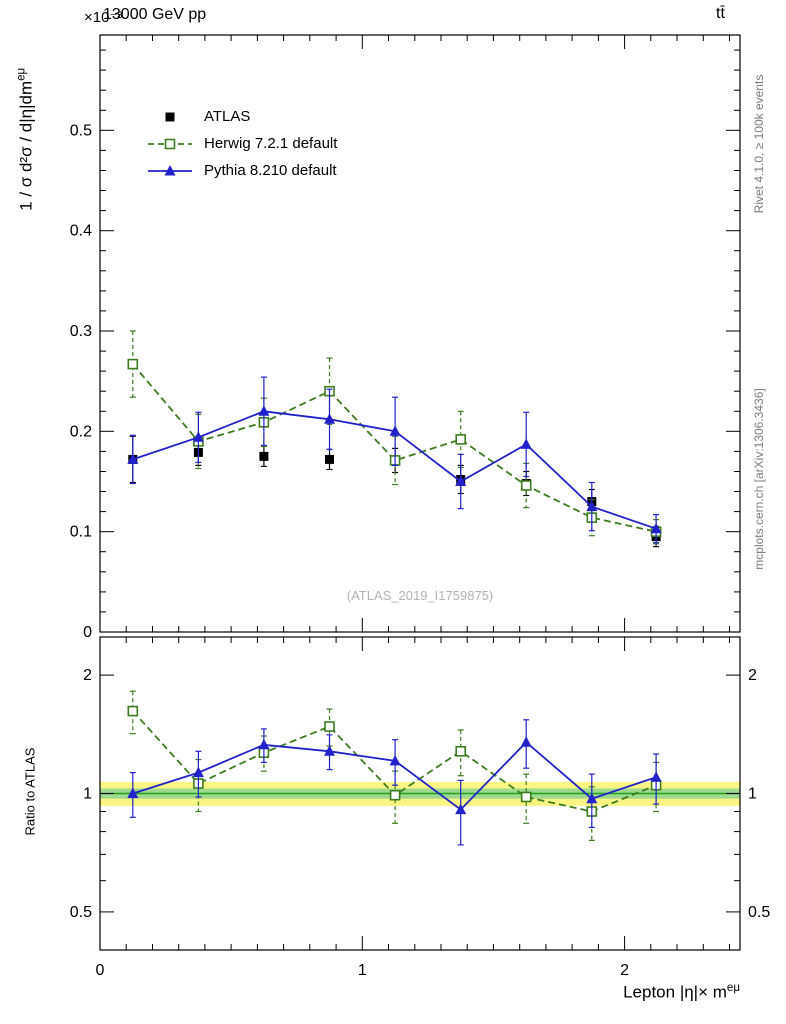 This screenshot has width=786, height=1024. I want to click on legend-label-pythia: Pythia 8.210 default, so click(270, 170).